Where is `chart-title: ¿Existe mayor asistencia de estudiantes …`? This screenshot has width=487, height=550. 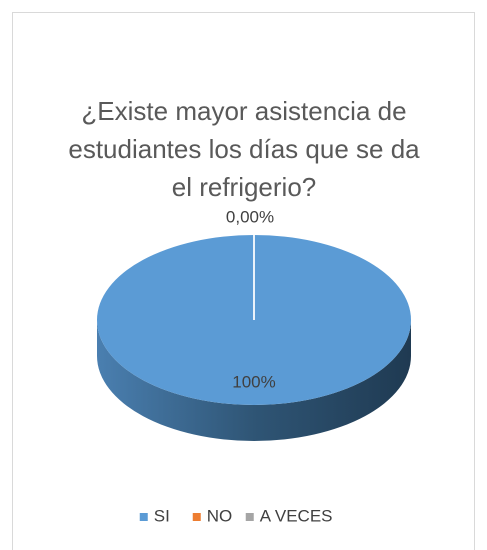 chart-title: ¿Existe mayor asistencia de estudiantes … is located at coordinates (244, 149).